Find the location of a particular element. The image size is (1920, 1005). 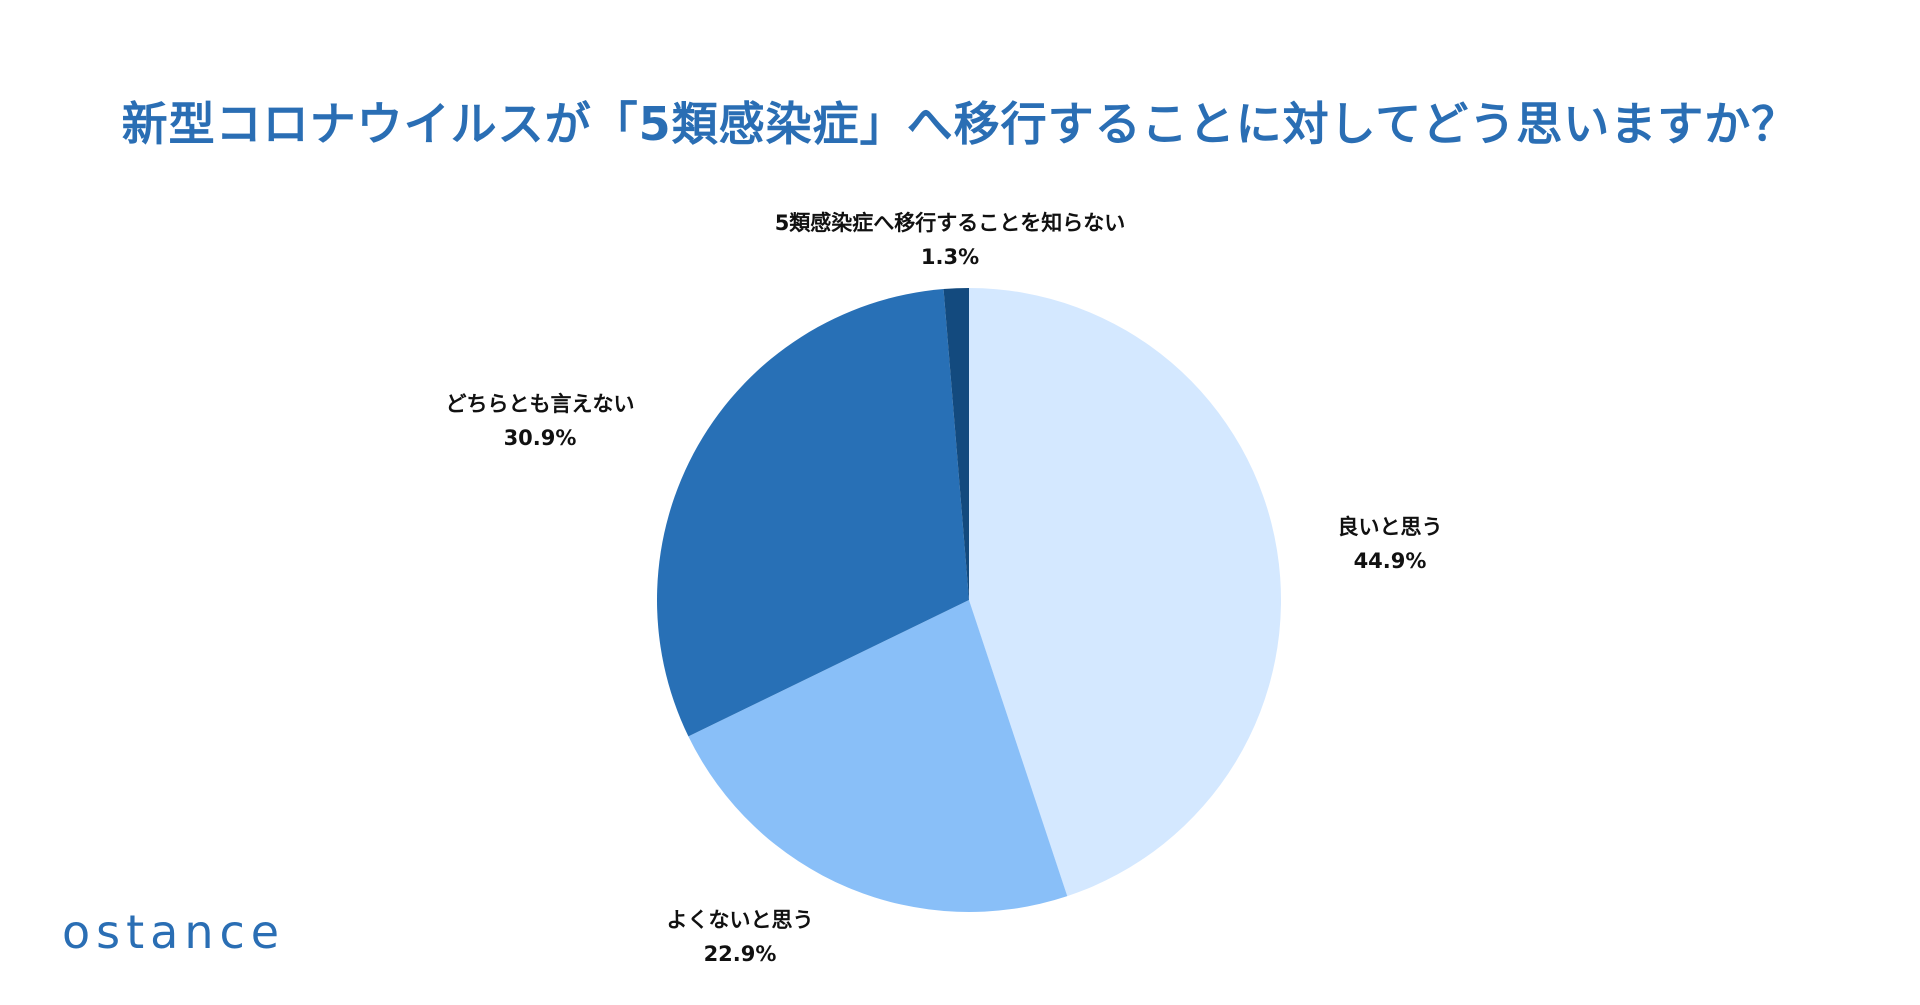

slice-label-good-value: 44.9% is located at coordinates (1390, 561).